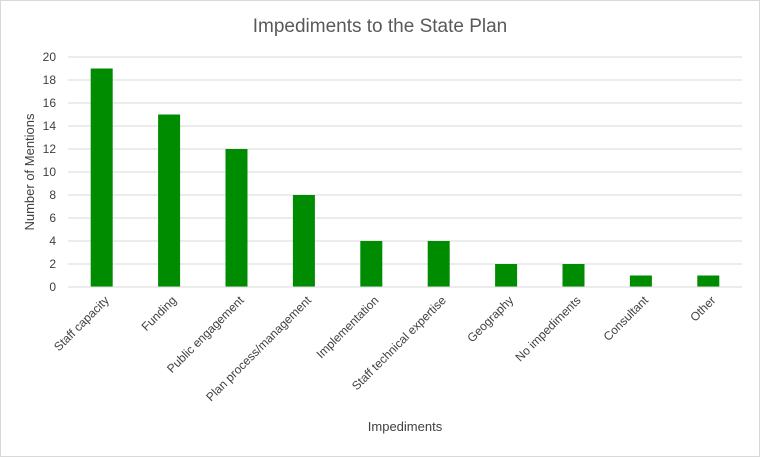 Image resolution: width=760 pixels, height=457 pixels. What do you see at coordinates (50, 57) in the screenshot?
I see `y-tick-label: 20` at bounding box center [50, 57].